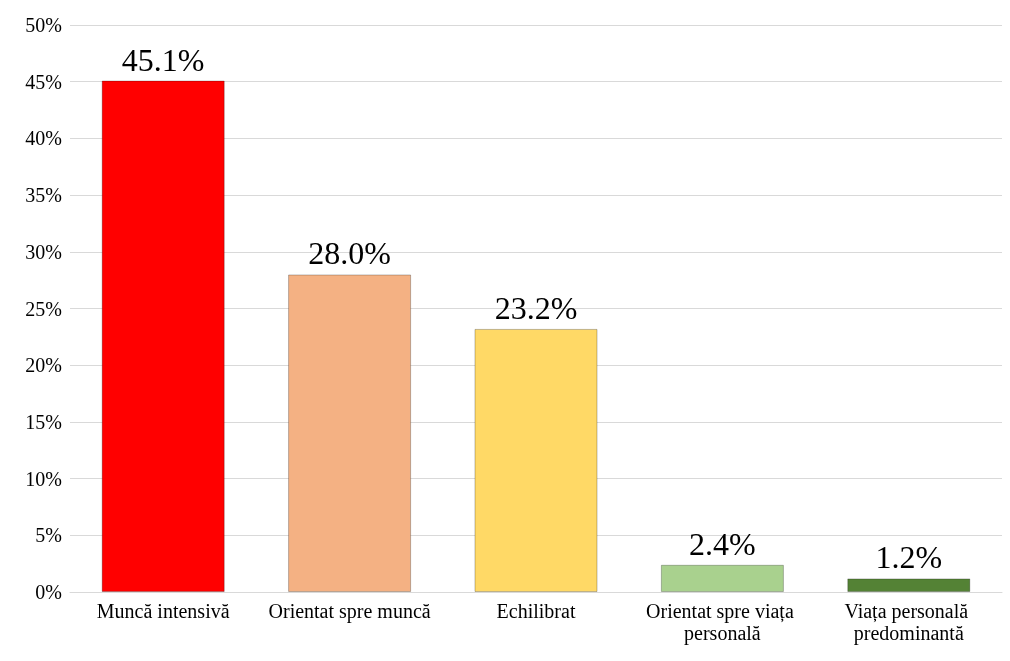 This screenshot has width=1010, height=661. Describe the element at coordinates (43, 308) in the screenshot. I see `y-tick-label: 25%` at that location.